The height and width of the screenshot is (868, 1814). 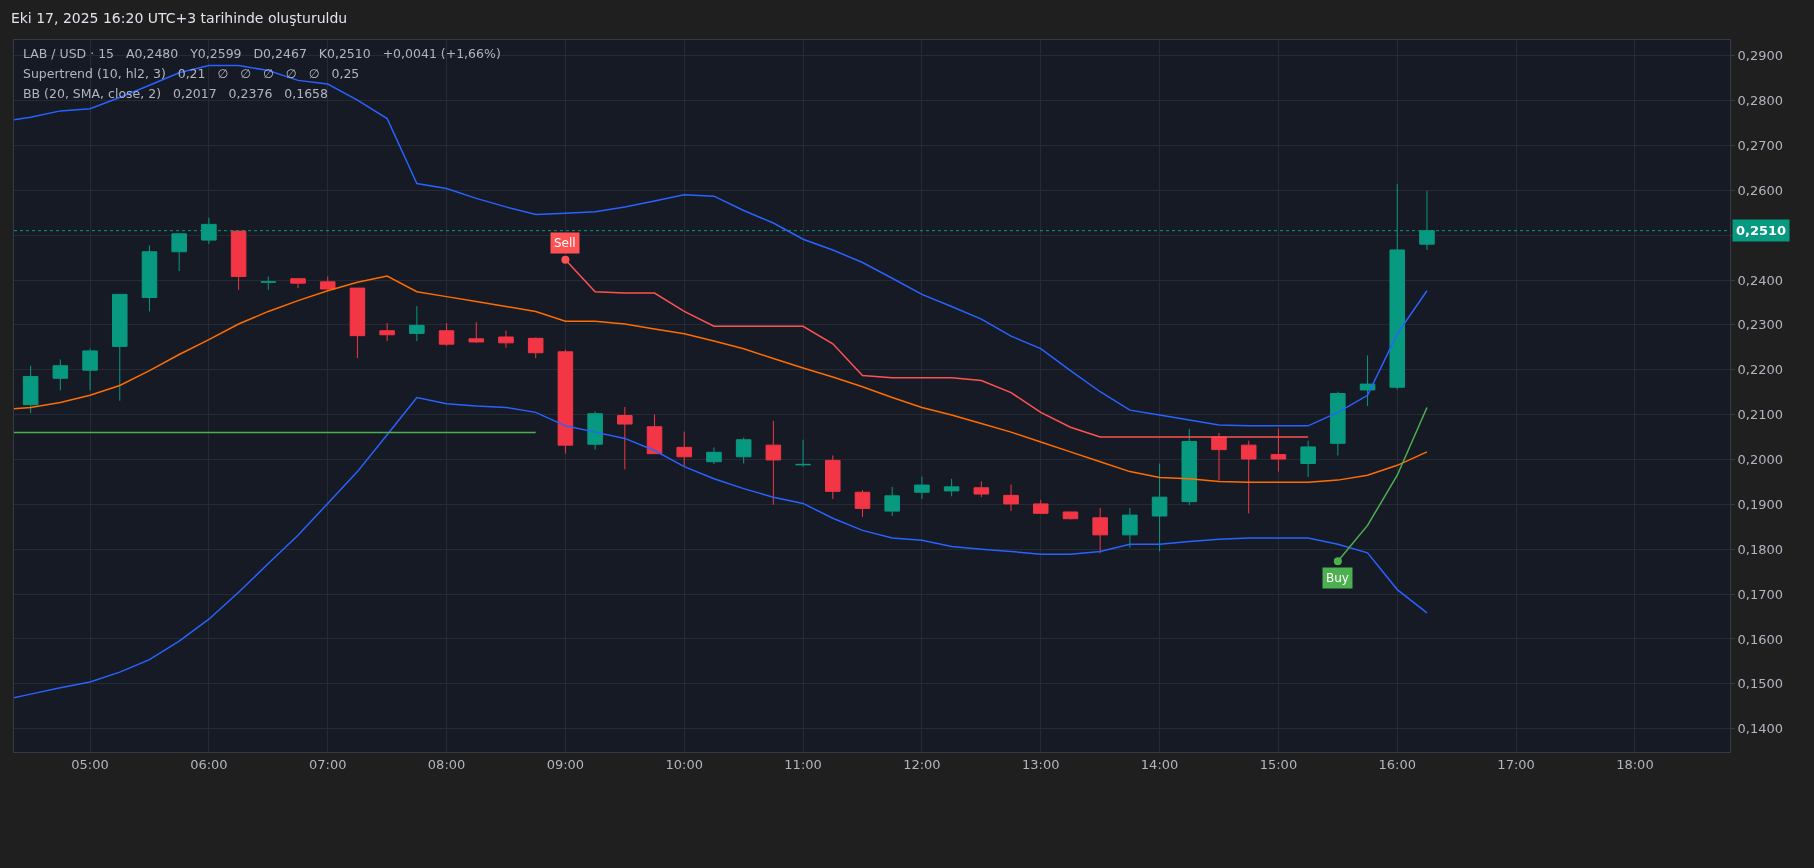 What do you see at coordinates (209, 764) in the screenshot?
I see `x-tick-label: 06:00` at bounding box center [209, 764].